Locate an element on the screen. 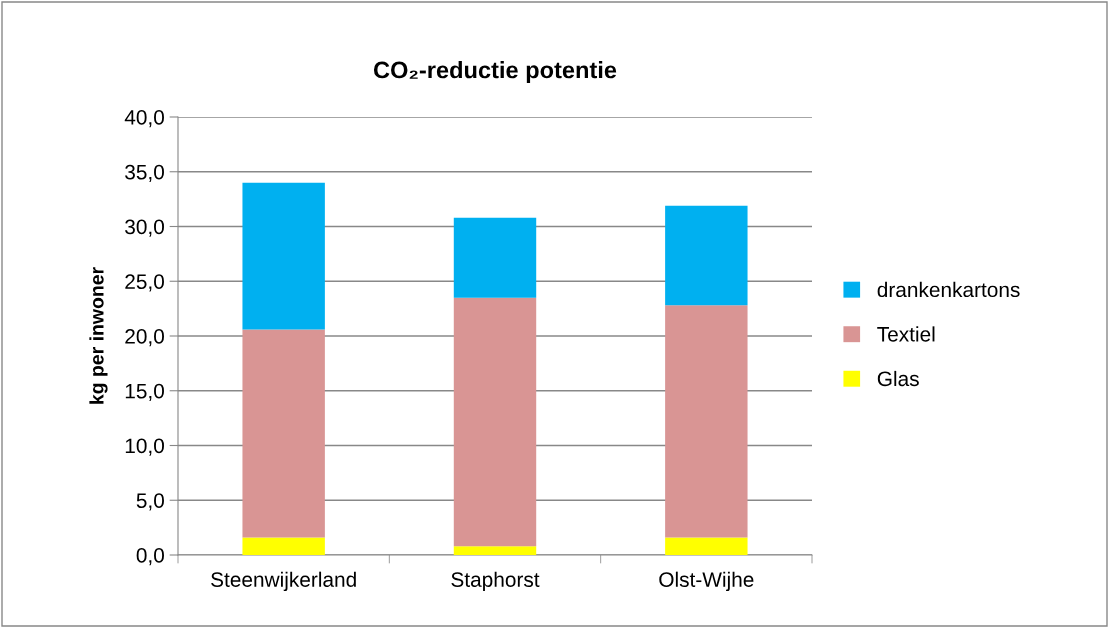 The height and width of the screenshot is (628, 1109). y-tick-label: 5,0 is located at coordinates (150, 502).